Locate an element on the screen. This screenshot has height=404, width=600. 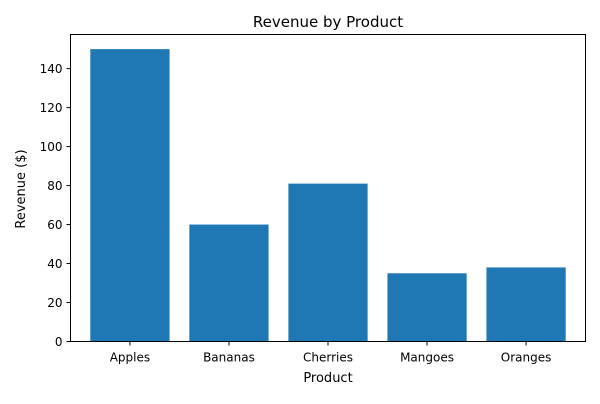
bar-mangoes is located at coordinates (427, 307).